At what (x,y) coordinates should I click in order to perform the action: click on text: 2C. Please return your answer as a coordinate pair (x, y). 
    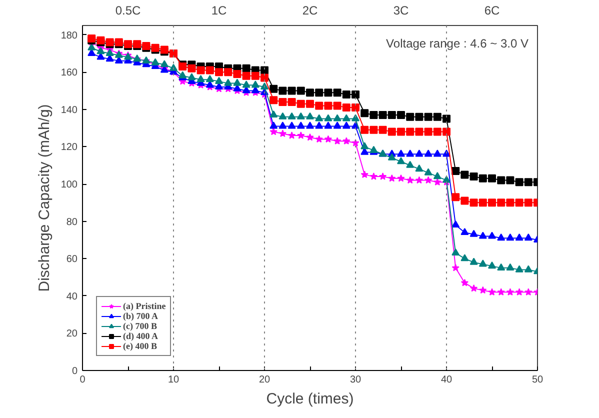
    Looking at the image, I should click on (310, 11).